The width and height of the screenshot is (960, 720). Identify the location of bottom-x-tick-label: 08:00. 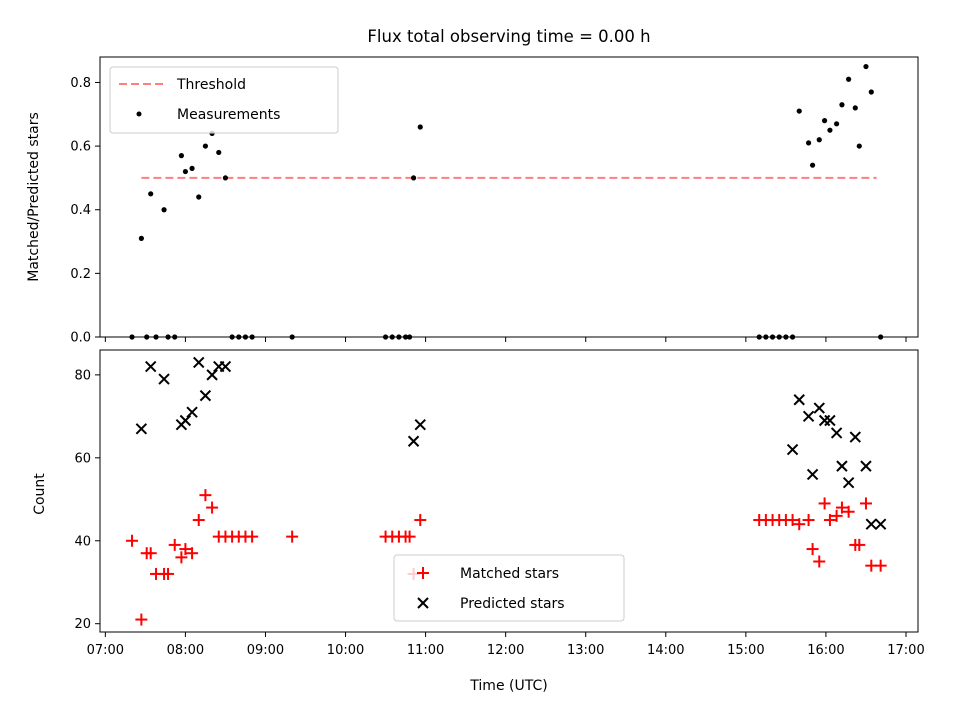
(185, 650).